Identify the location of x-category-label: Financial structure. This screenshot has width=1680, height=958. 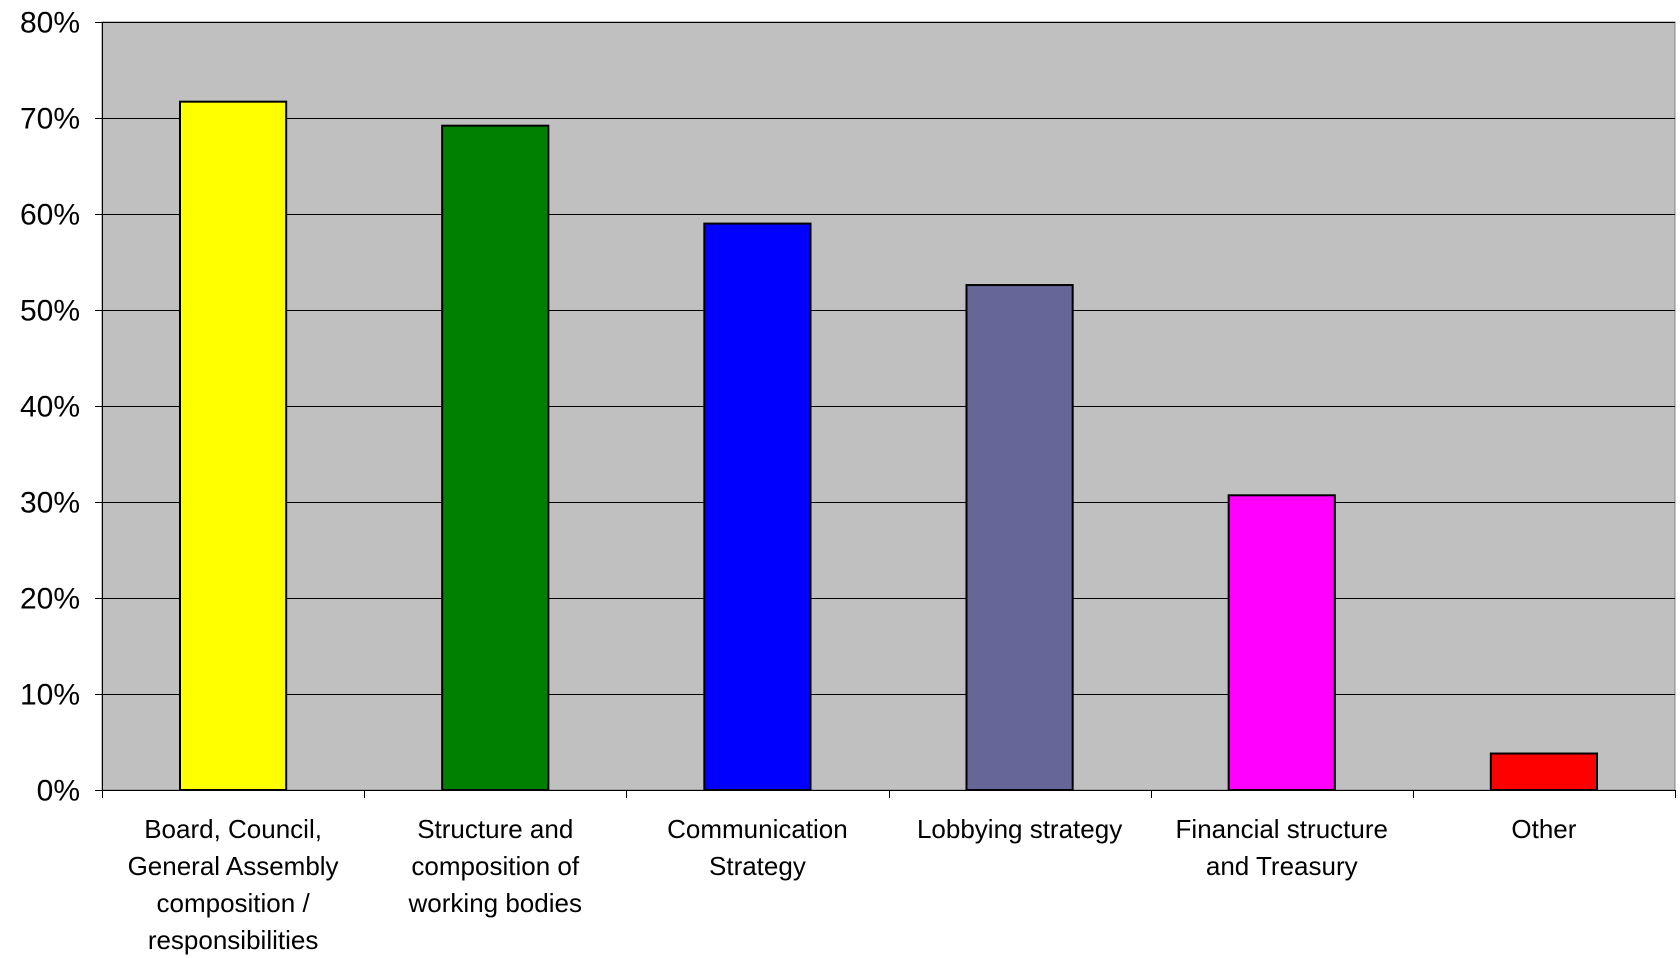
(1282, 829).